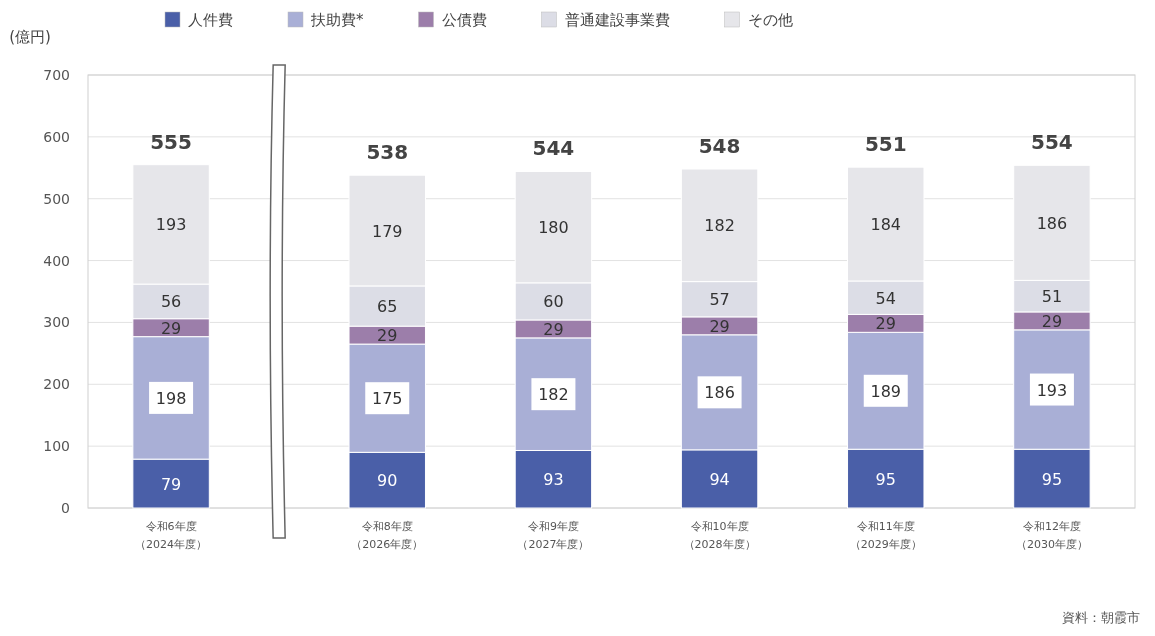  What do you see at coordinates (1052, 297) in the screenshot?
I see `data-label: 51` at bounding box center [1052, 297].